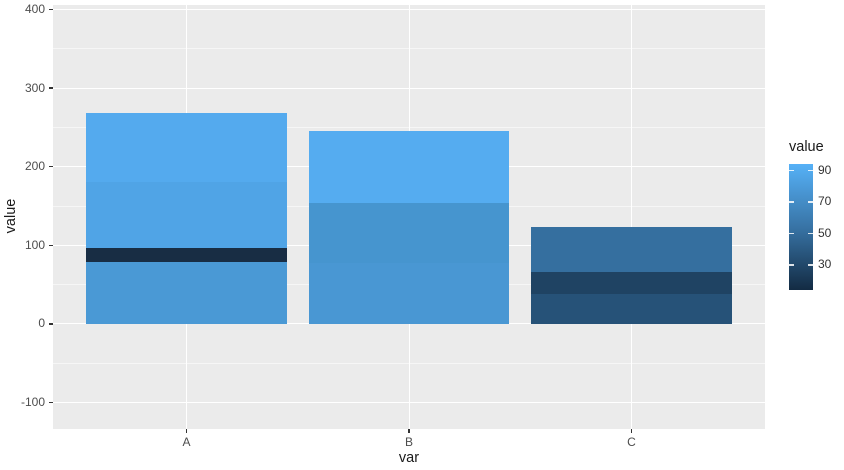 This screenshot has width=844, height=470. What do you see at coordinates (825, 264) in the screenshot?
I see `legend-tick-label: 30` at bounding box center [825, 264].